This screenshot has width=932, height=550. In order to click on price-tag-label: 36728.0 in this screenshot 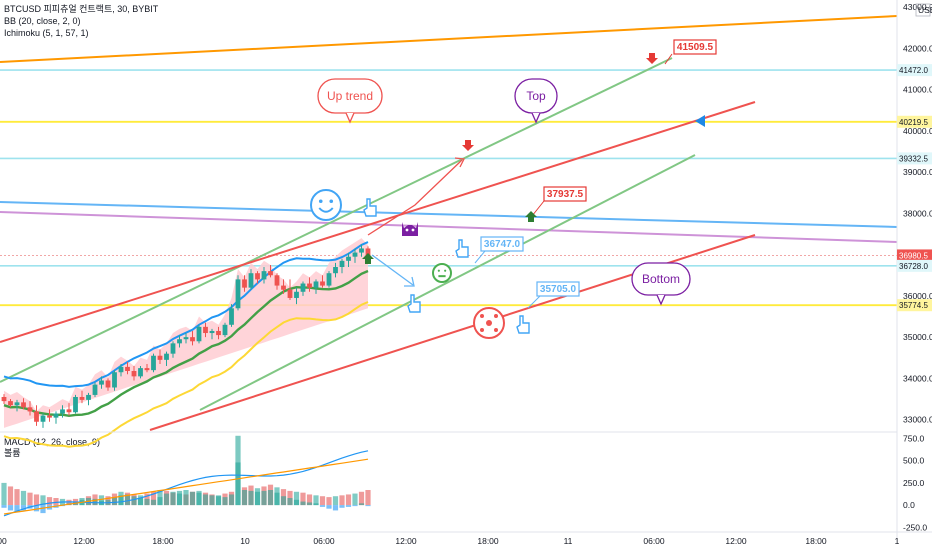, I will do `click(913, 266)`.